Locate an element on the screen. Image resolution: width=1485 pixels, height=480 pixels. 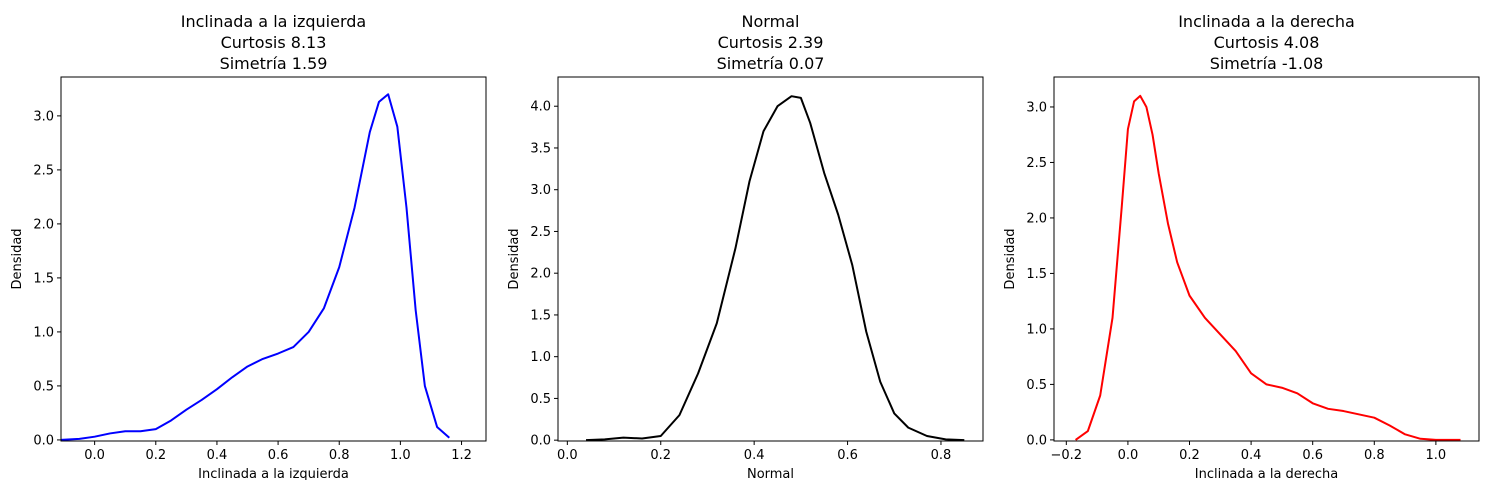
x-tick-label: 1.2 is located at coordinates (461, 455).